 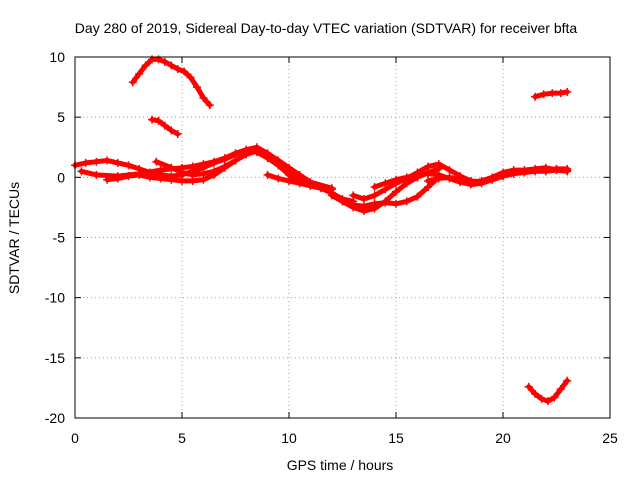 I want to click on y-tick-label: -20, so click(x=55, y=418).